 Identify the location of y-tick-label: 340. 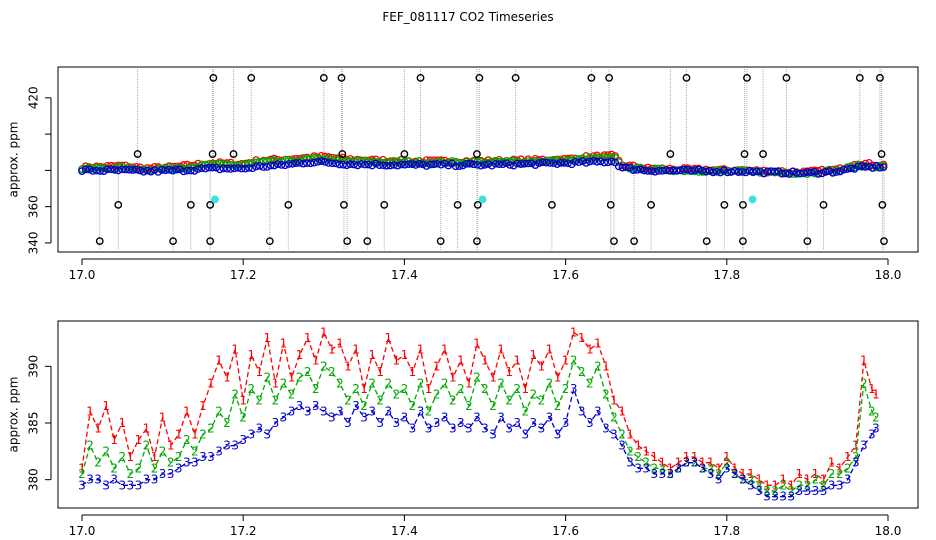
(34, 242).